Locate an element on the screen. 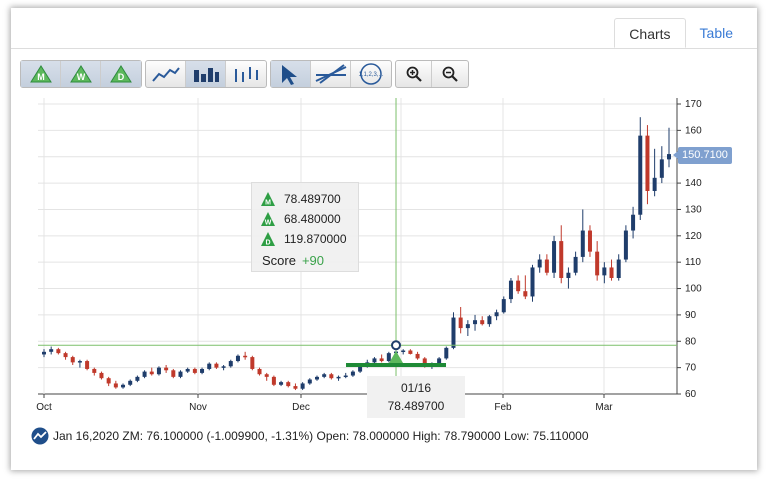 This screenshot has height=486, width=772. y-tick-label: 80 is located at coordinates (691, 341).